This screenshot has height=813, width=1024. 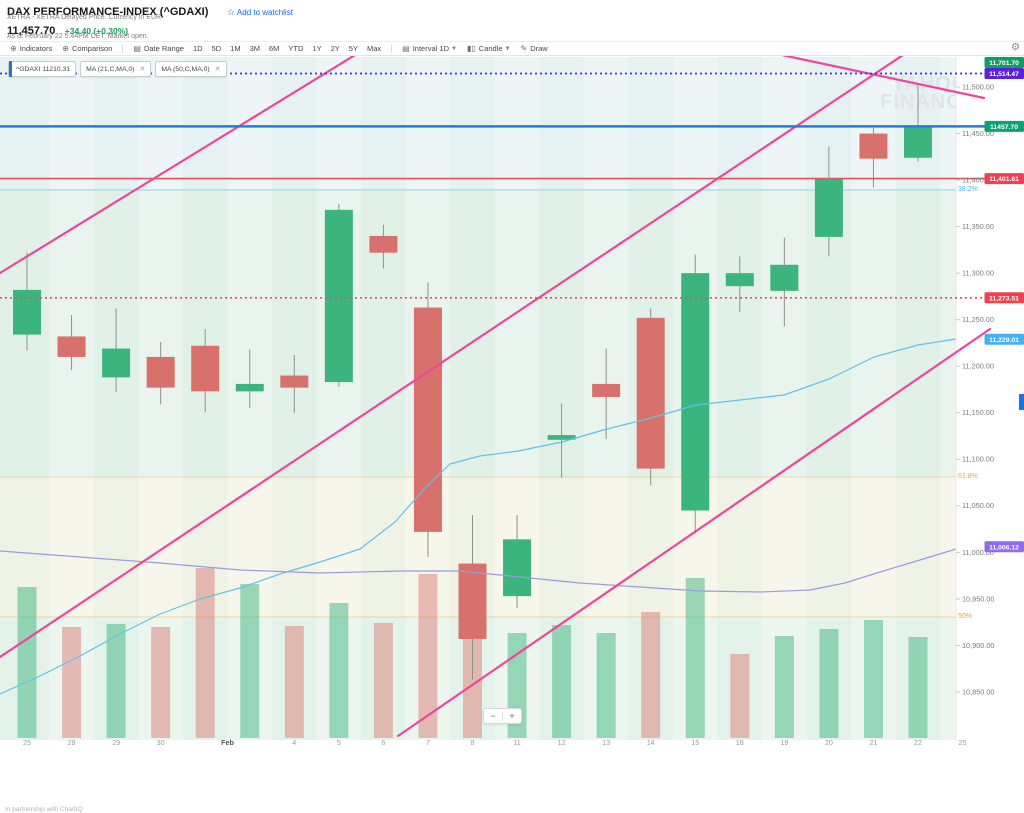 I want to click on range-1d: 1D, so click(x=198, y=48).